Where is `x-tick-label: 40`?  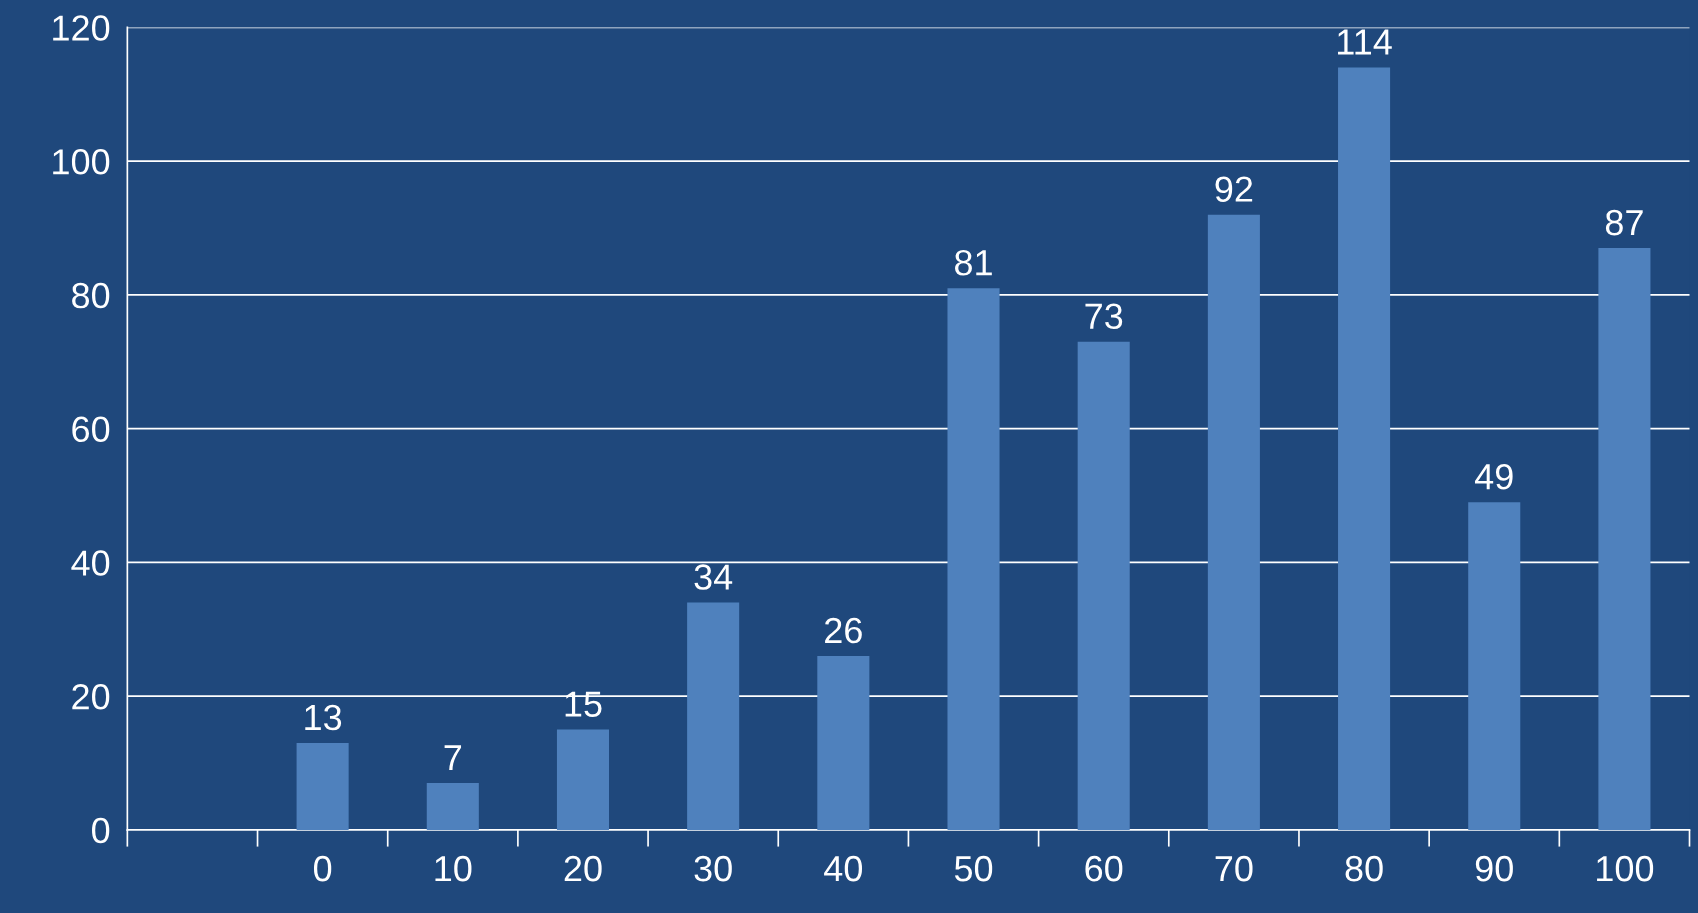
x-tick-label: 40 is located at coordinates (843, 868).